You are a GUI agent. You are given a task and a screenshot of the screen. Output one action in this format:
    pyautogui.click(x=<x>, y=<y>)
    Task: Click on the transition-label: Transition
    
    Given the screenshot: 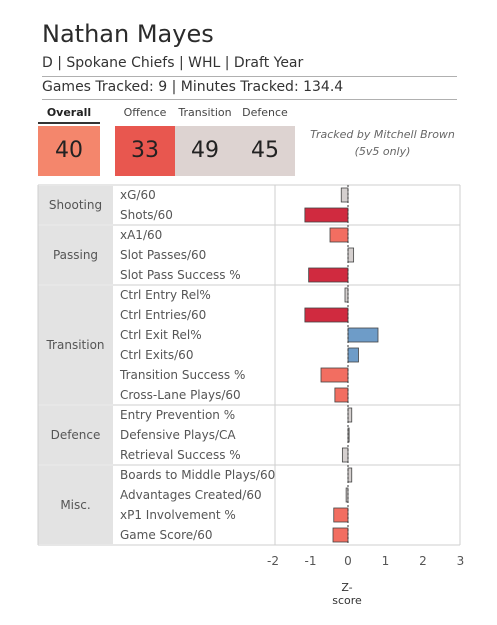 What is the action you would take?
    pyautogui.click(x=205, y=112)
    